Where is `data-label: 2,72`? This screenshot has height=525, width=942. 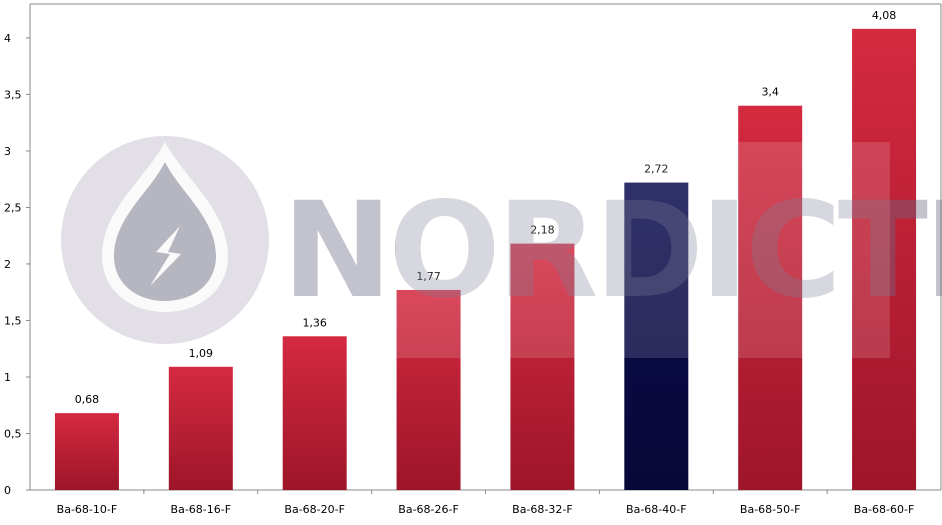 data-label: 2,72 is located at coordinates (656, 169).